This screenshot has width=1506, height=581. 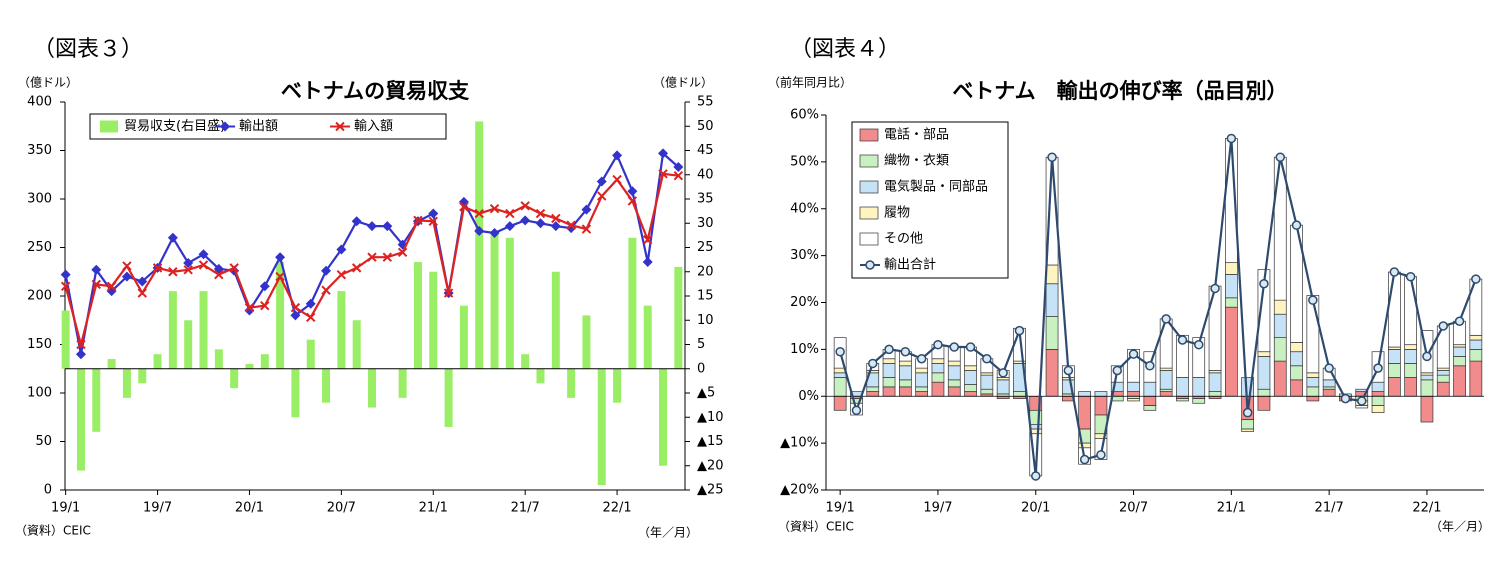 I want to click on x-tick-label: 20/7, so click(x=1133, y=508).